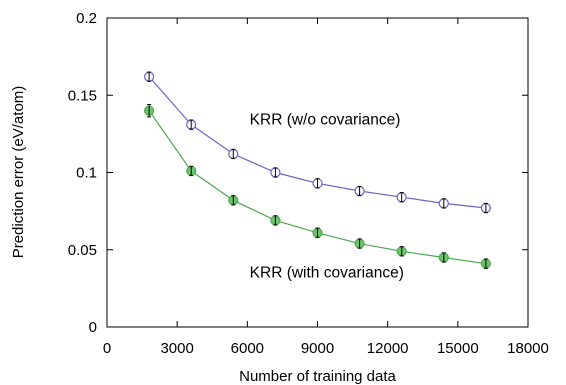  What do you see at coordinates (86, 173) in the screenshot?
I see `y-tick-label: 0.1` at bounding box center [86, 173].